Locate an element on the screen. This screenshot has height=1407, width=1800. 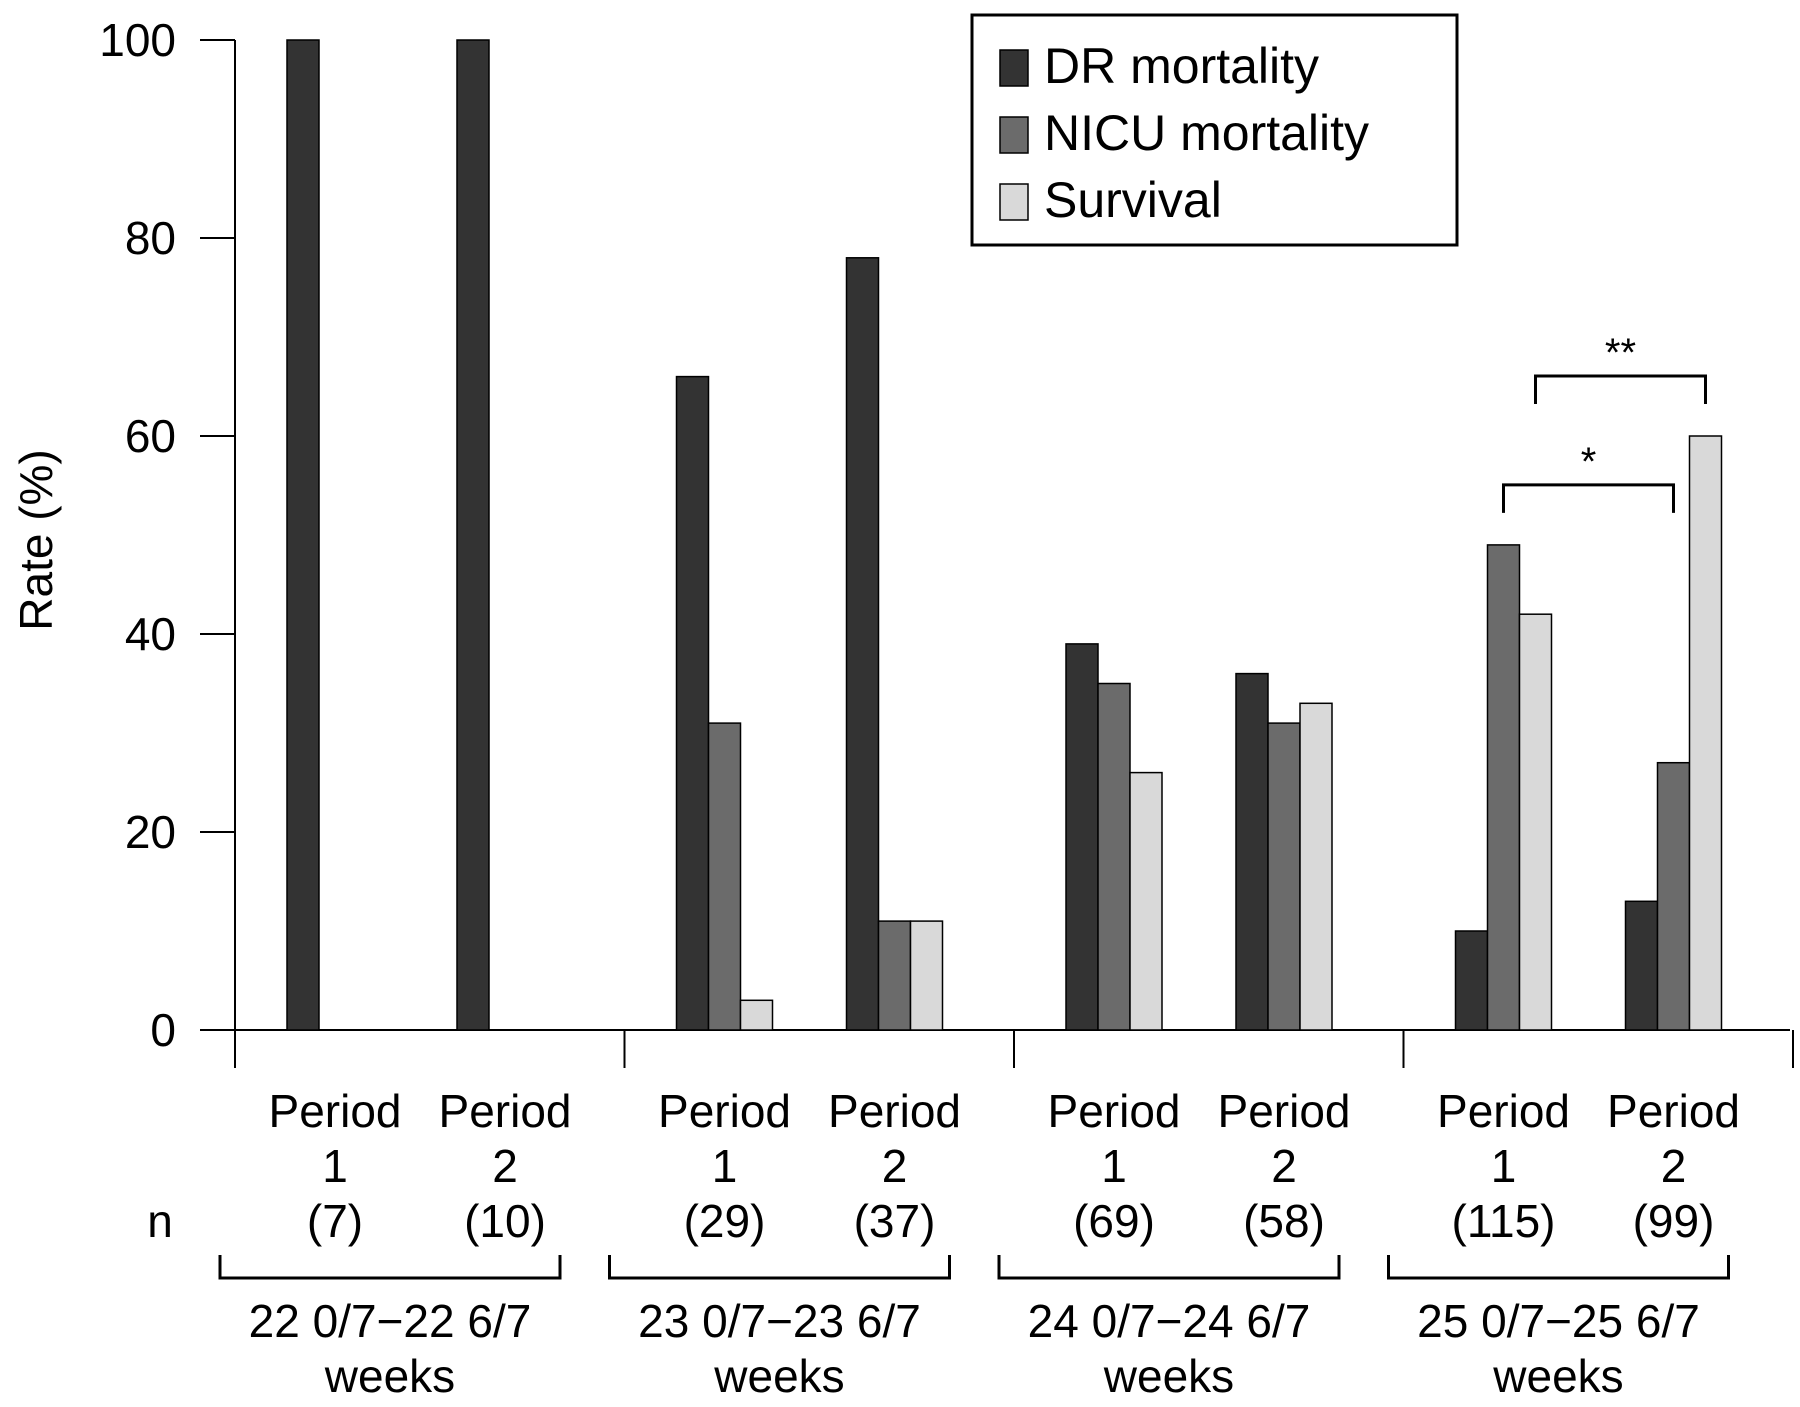
sample-size: (7) is located at coordinates (335, 1221).